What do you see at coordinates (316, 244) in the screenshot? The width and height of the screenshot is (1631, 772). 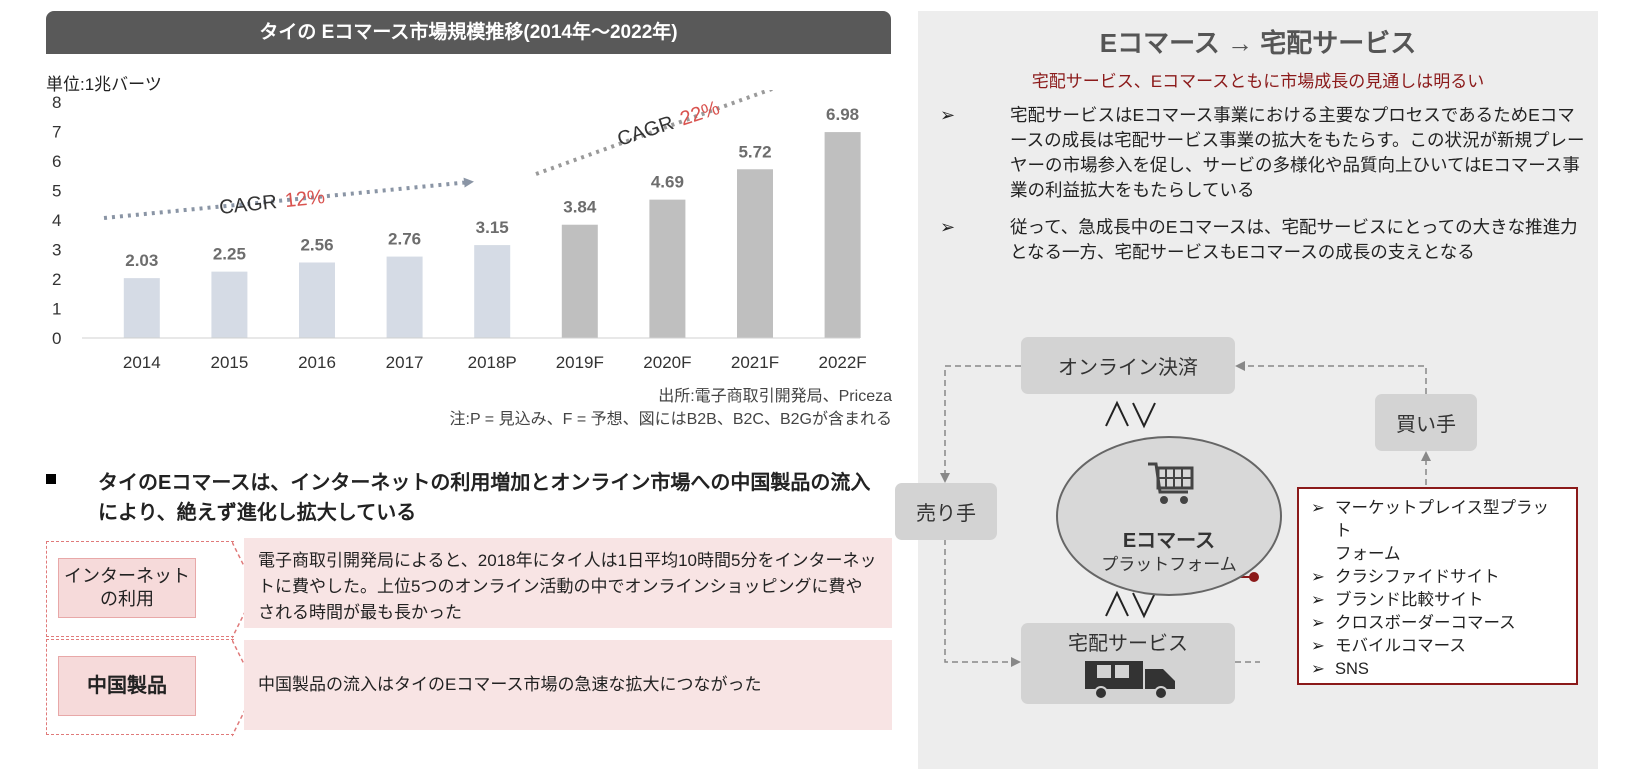 I see `bar-value-label: 2.56` at bounding box center [316, 244].